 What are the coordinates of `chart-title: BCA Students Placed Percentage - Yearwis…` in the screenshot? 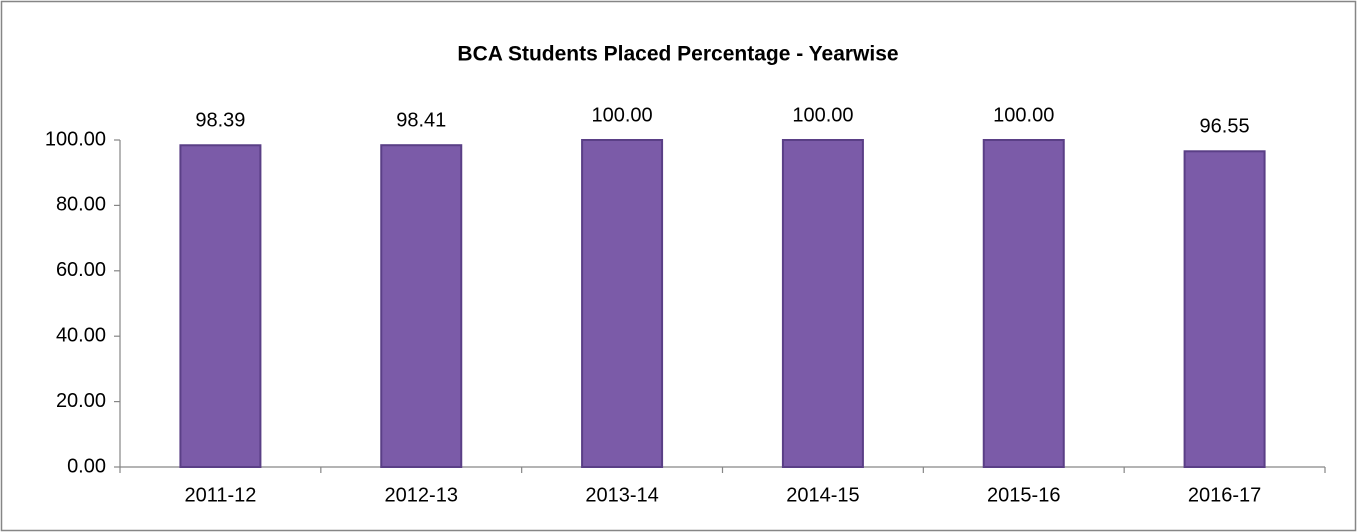 It's located at (677, 54).